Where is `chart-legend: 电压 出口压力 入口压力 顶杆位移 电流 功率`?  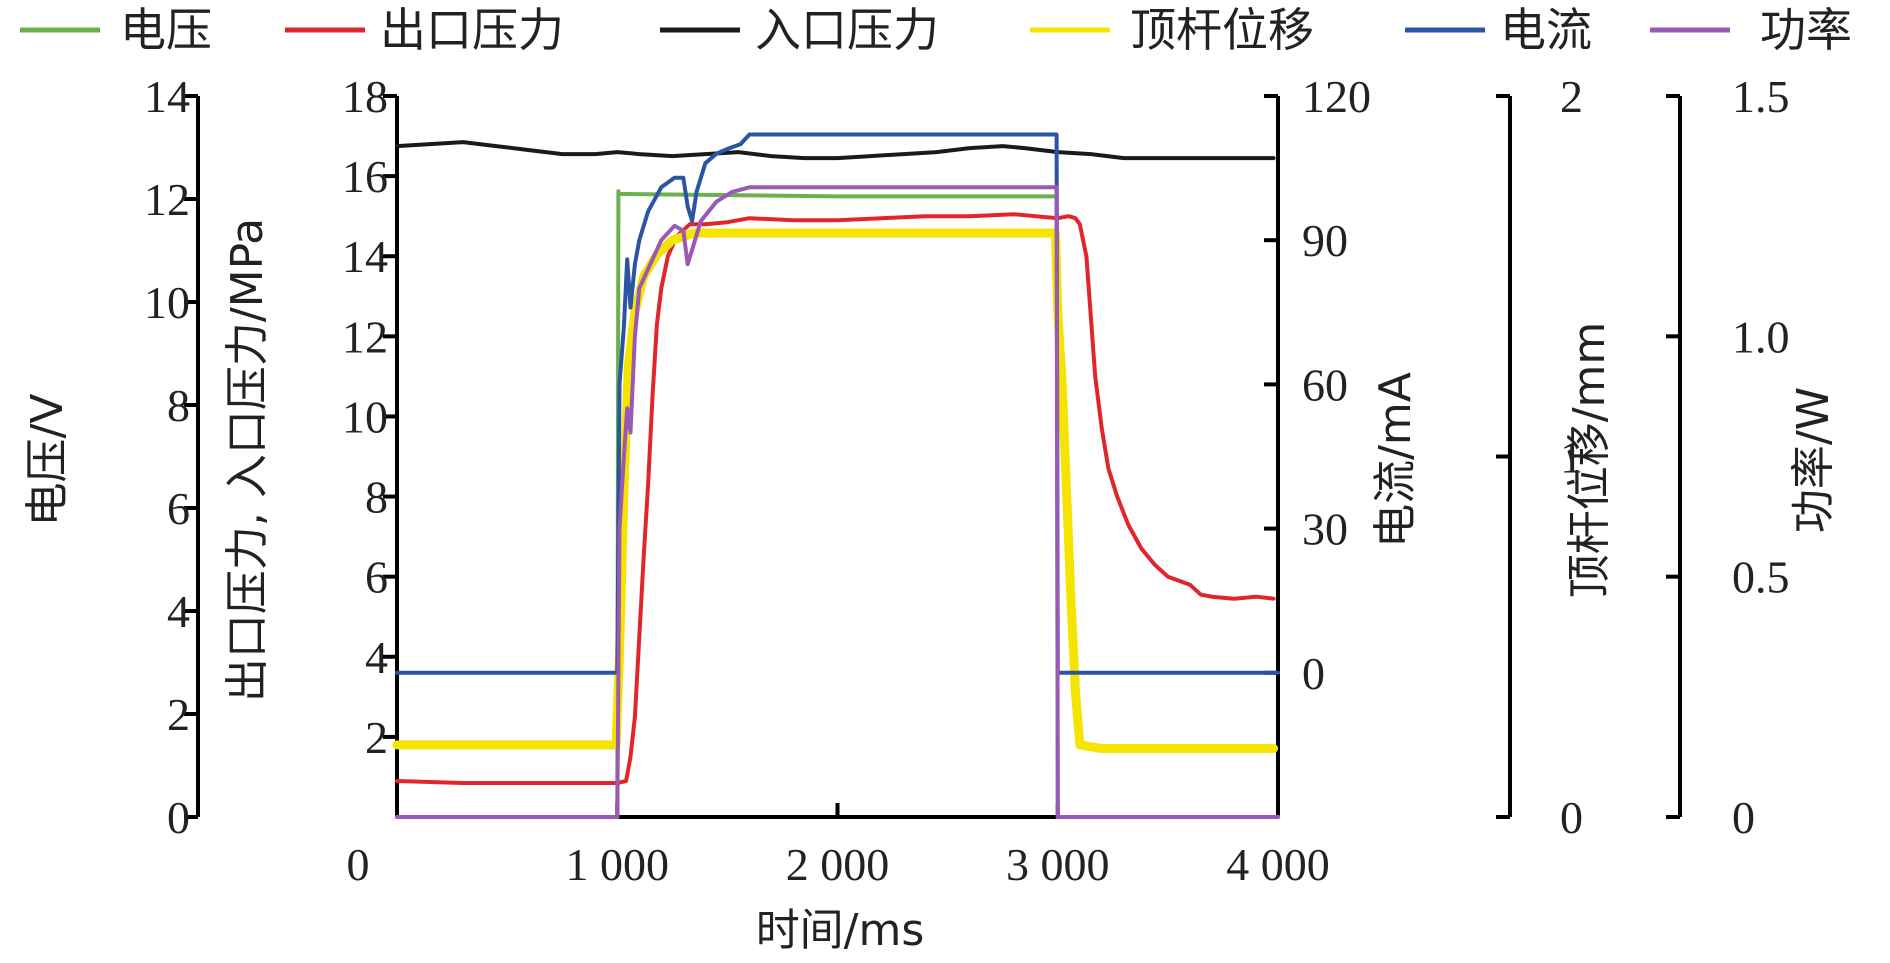
chart-legend: 电压 出口压力 入口压力 顶杆位移 电流 功率 is located at coordinates (936, 30).